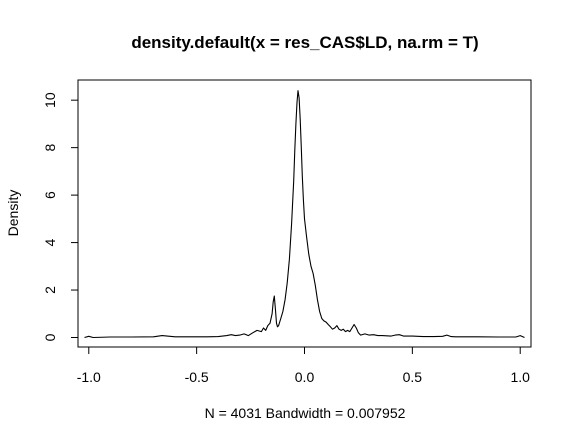 This screenshot has width=573, height=445. What do you see at coordinates (13, 213) in the screenshot?
I see `y-axis-label: Density` at bounding box center [13, 213].